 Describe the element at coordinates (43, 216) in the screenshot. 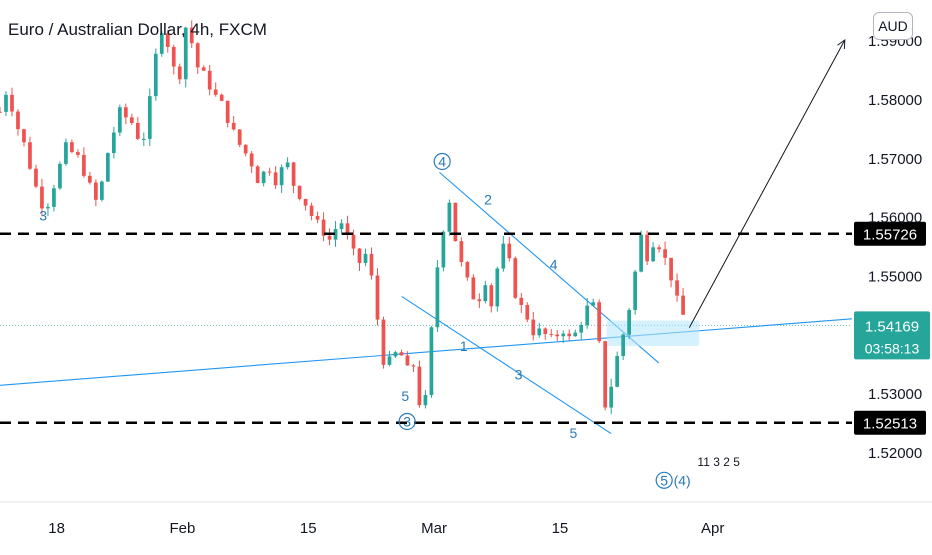

I see `wave-label: 3` at that location.